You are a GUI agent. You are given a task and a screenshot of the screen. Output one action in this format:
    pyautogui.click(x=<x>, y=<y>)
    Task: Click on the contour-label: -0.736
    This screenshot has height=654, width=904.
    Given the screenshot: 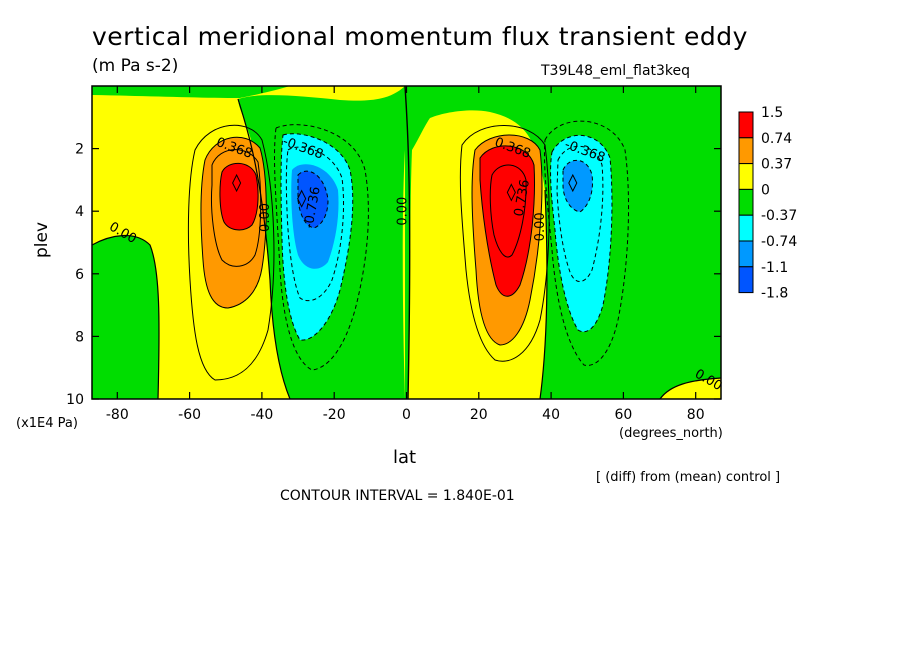 What is the action you would take?
    pyautogui.click(x=313, y=208)
    